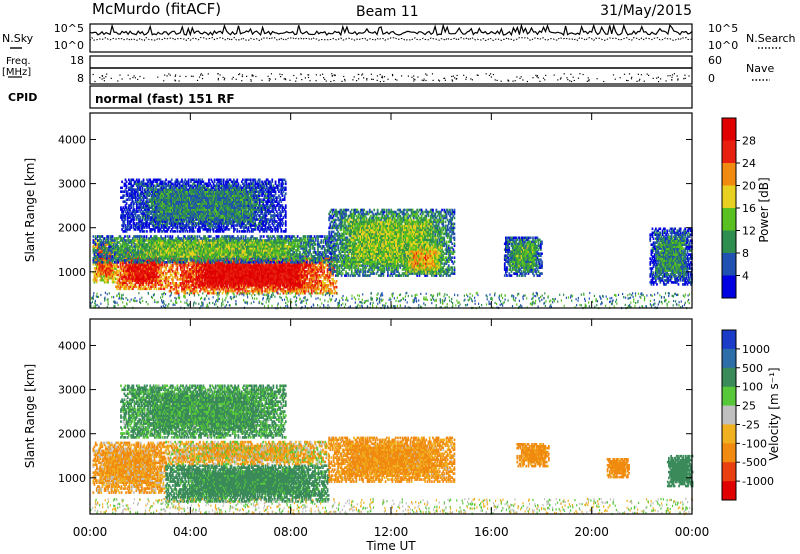 The height and width of the screenshot is (554, 800). I want to click on noise-right-tick-low: 10^0, so click(723, 45).